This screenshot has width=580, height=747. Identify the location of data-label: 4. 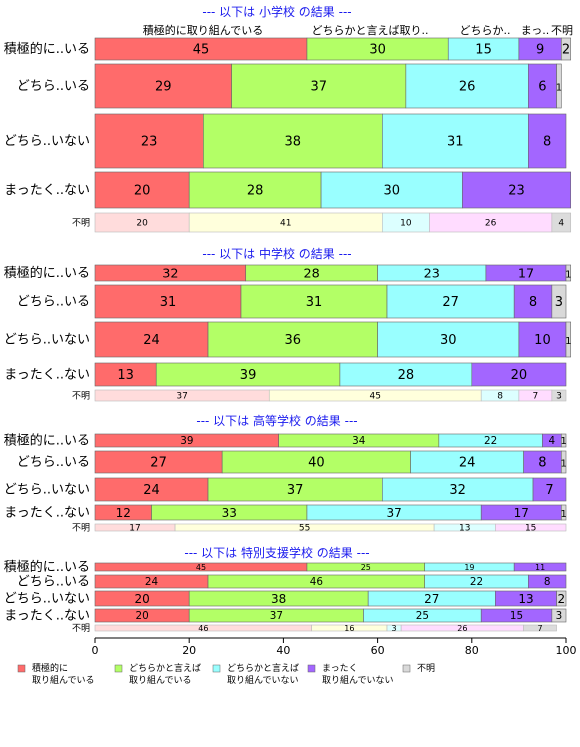
(561, 224).